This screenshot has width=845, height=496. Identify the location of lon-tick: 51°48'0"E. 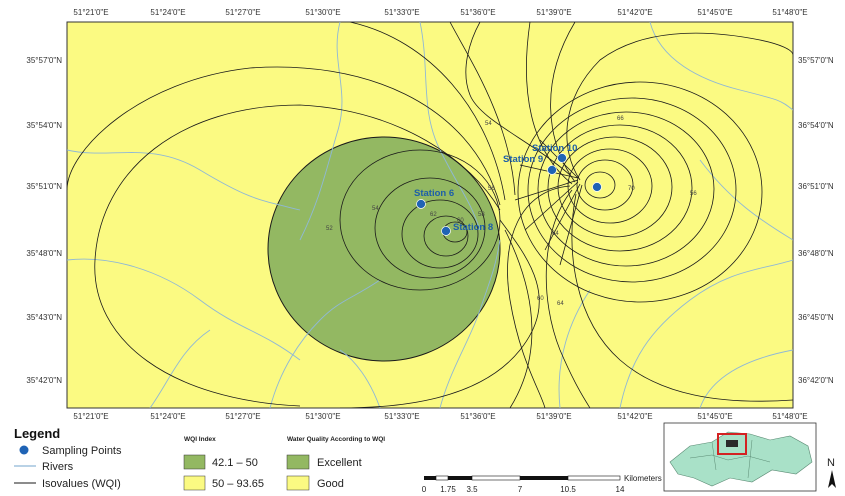
(789, 12).